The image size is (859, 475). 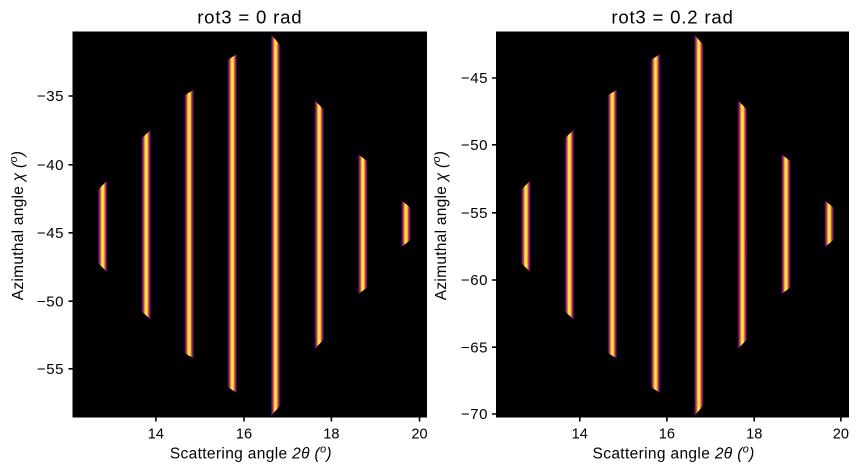 What do you see at coordinates (474, 347) in the screenshot?
I see `svg-text: −65` at bounding box center [474, 347].